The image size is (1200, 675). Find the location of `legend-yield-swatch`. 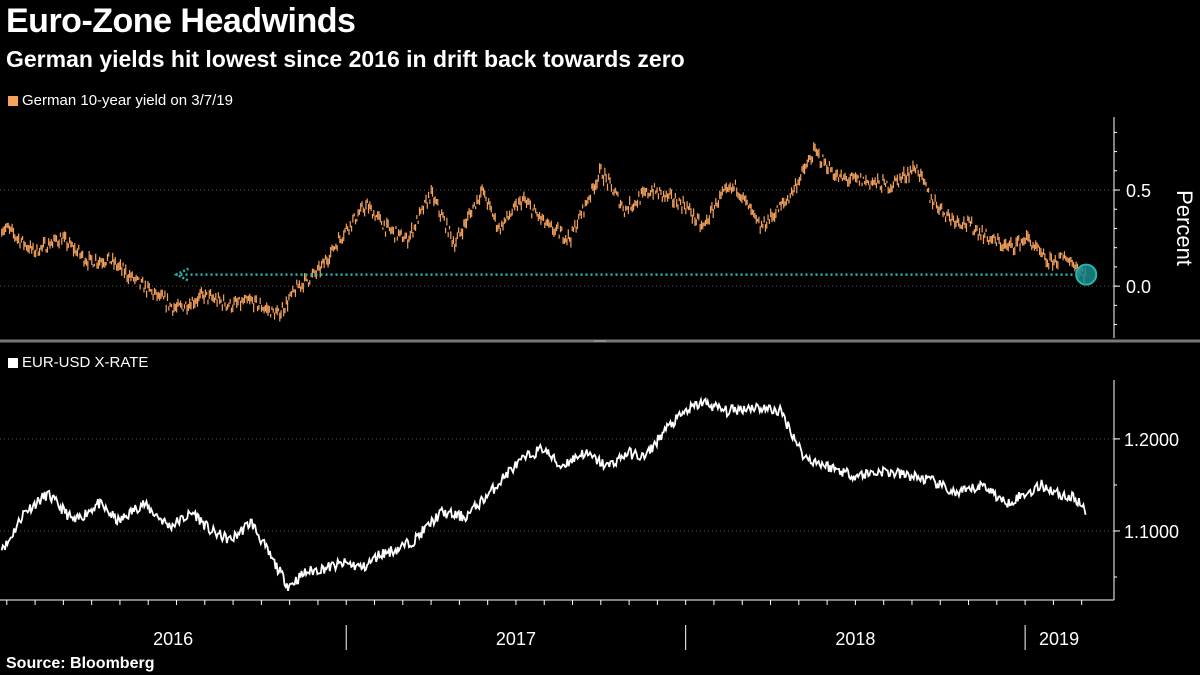

legend-yield-swatch is located at coordinates (13, 100).